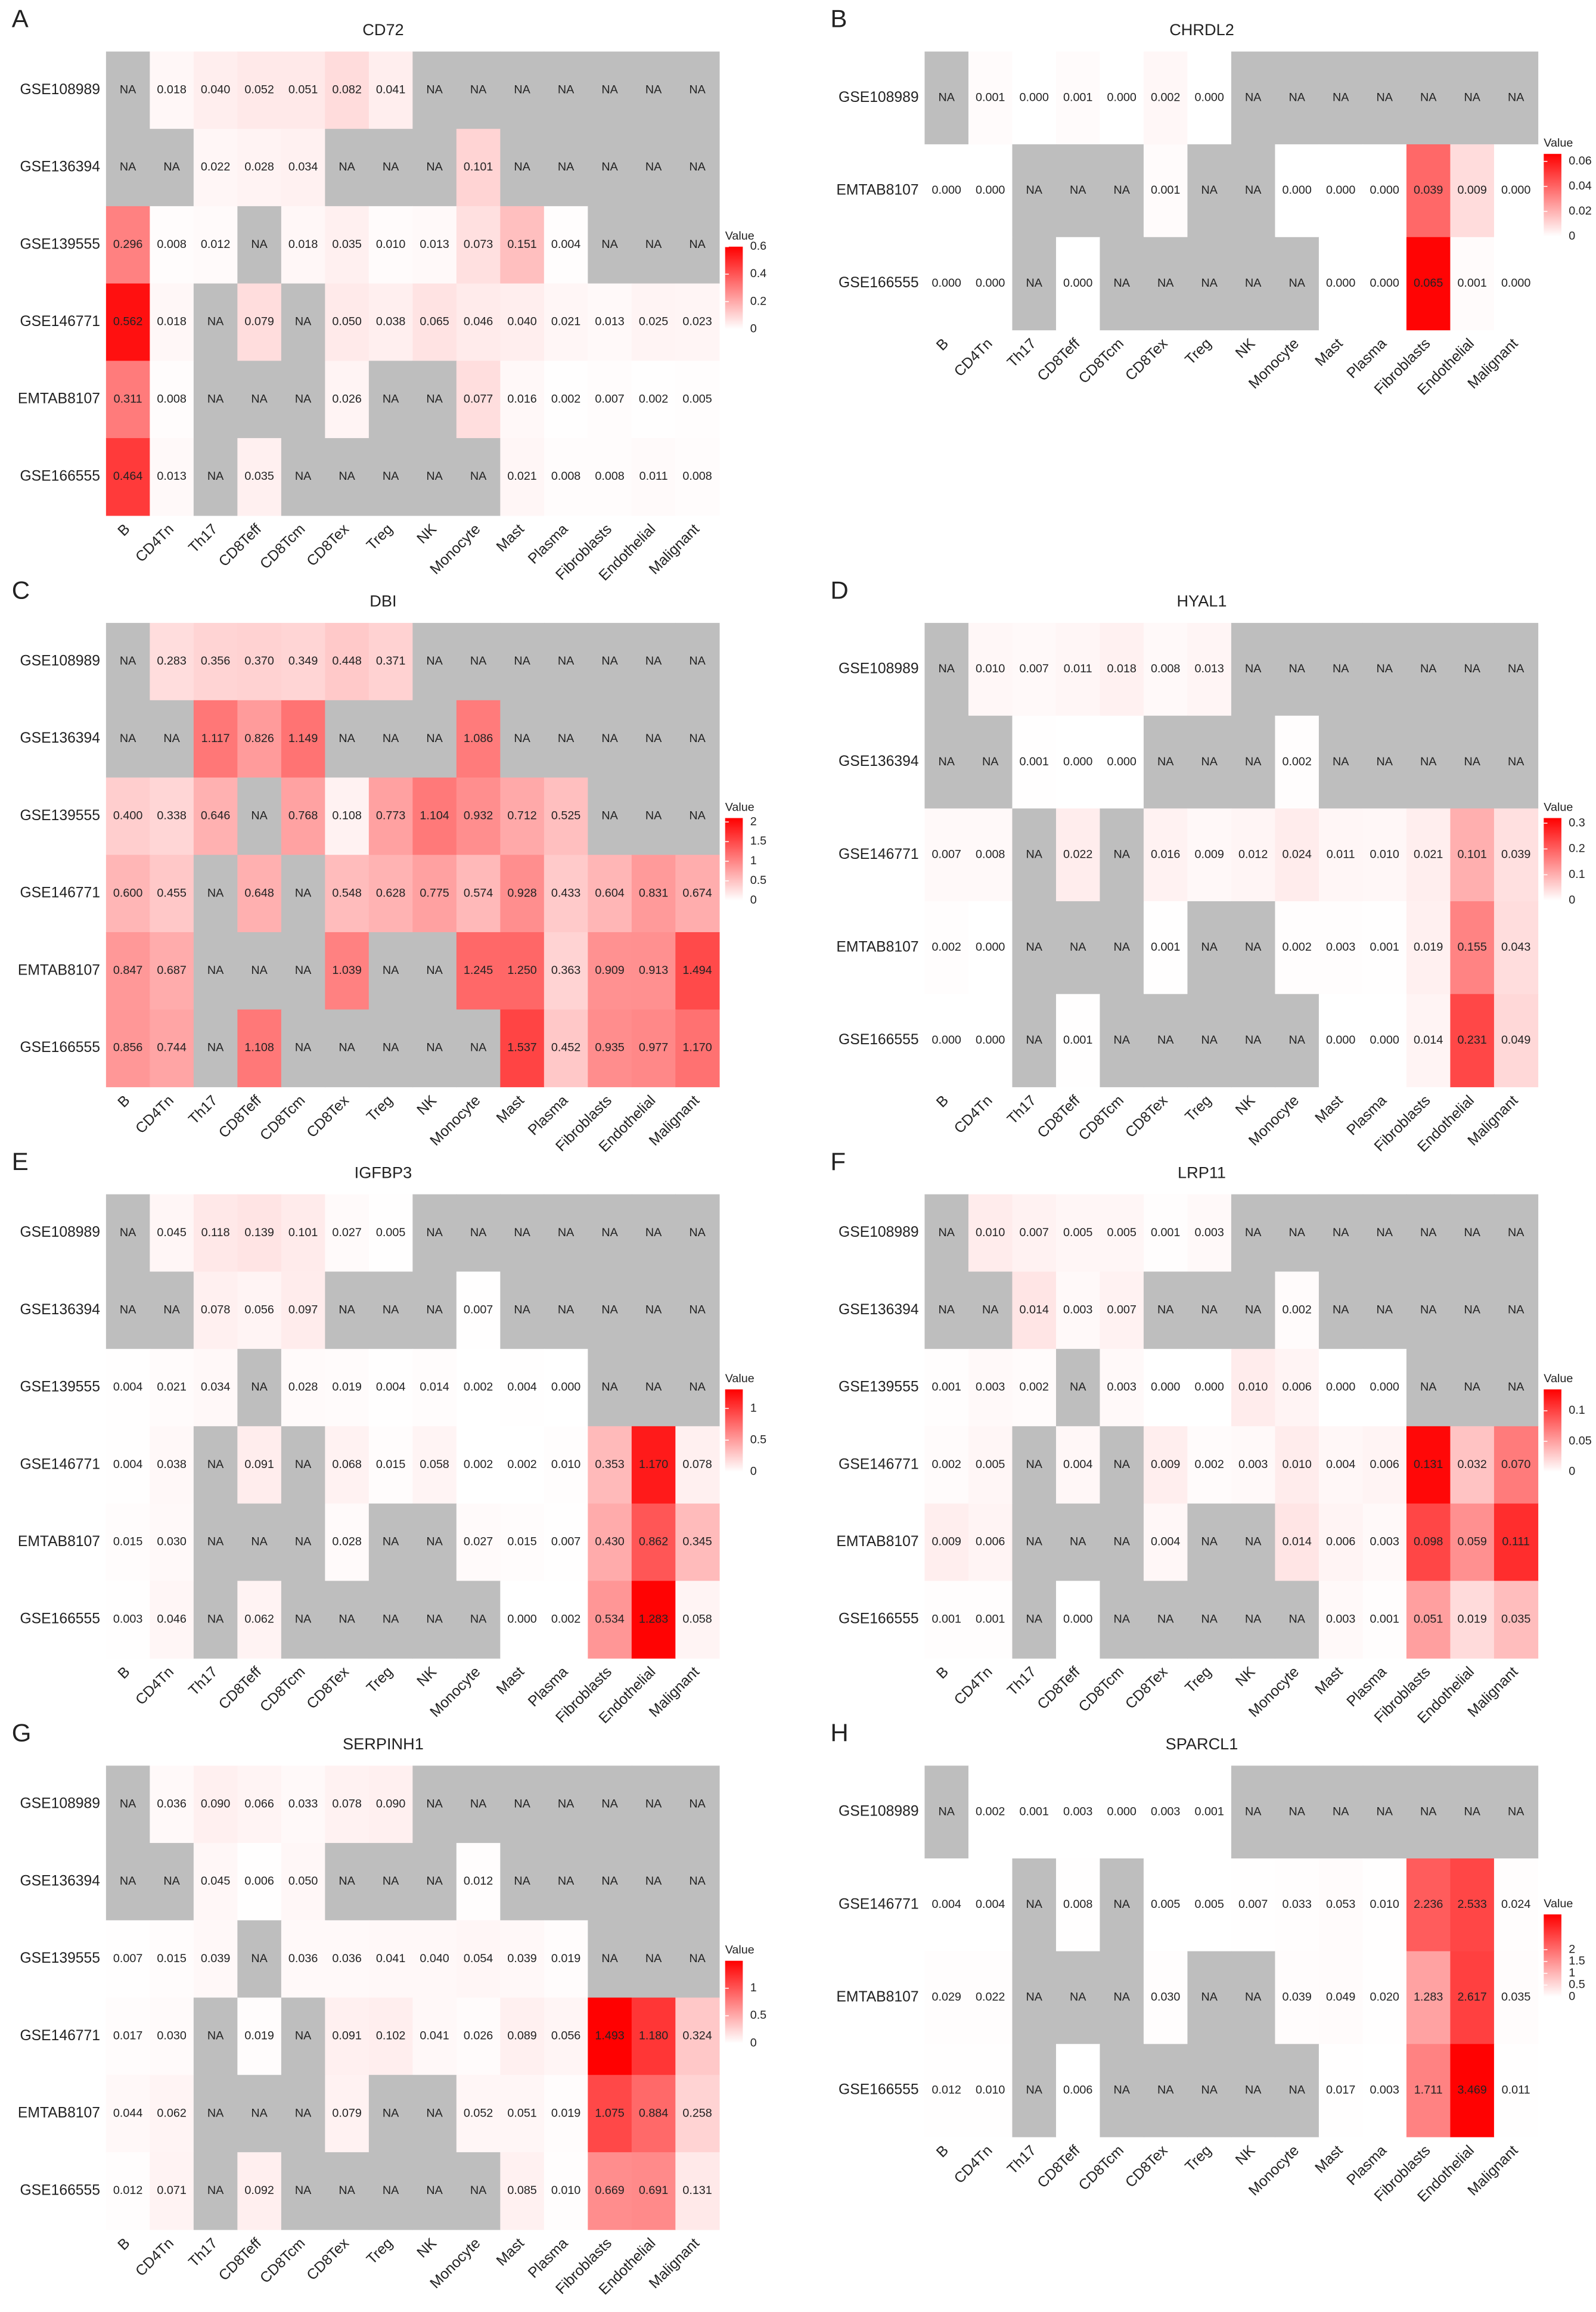 The image size is (1596, 2312). I want to click on cell-label: 0.338, so click(172, 816).